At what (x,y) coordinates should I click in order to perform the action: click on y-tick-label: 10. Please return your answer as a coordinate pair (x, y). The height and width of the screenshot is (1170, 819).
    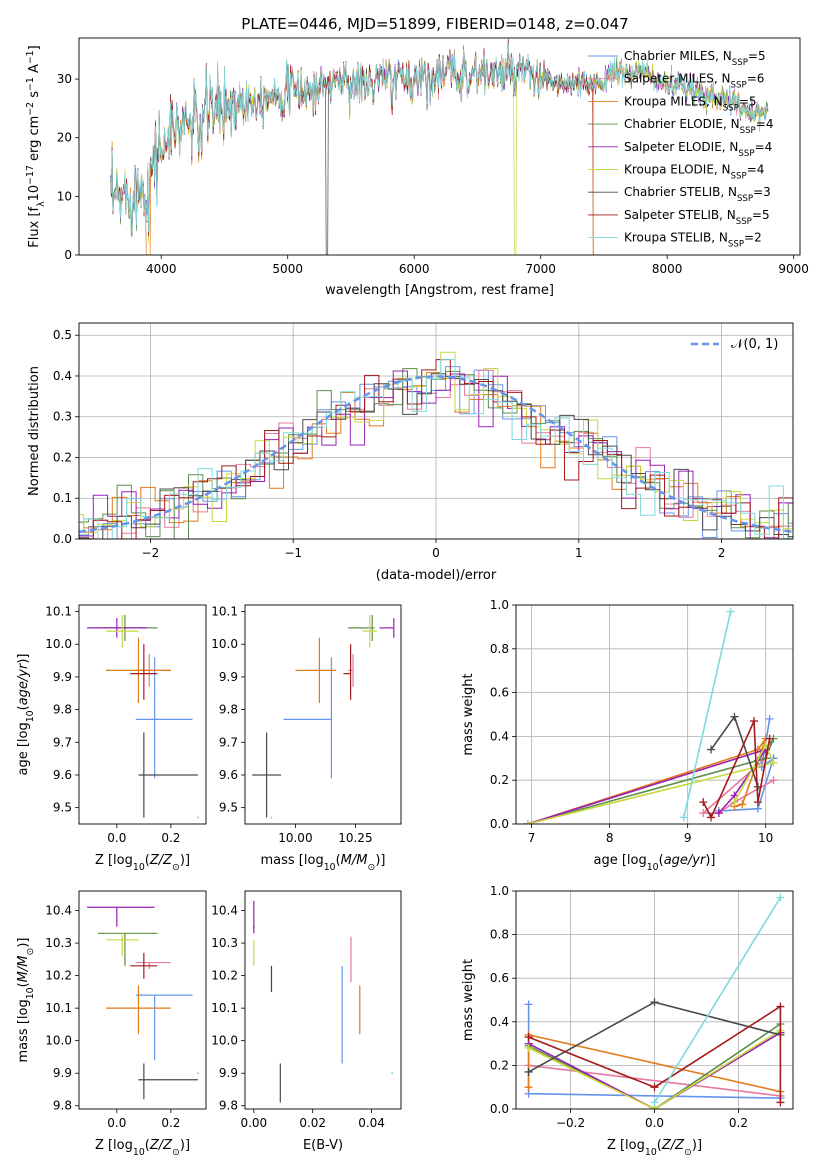
    Looking at the image, I should click on (64, 196).